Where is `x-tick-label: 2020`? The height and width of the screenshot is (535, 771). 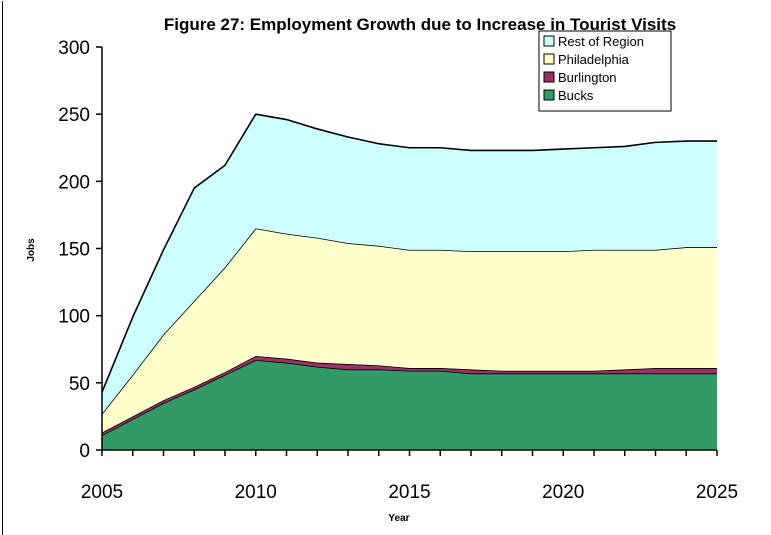
x-tick-label: 2020 is located at coordinates (563, 492).